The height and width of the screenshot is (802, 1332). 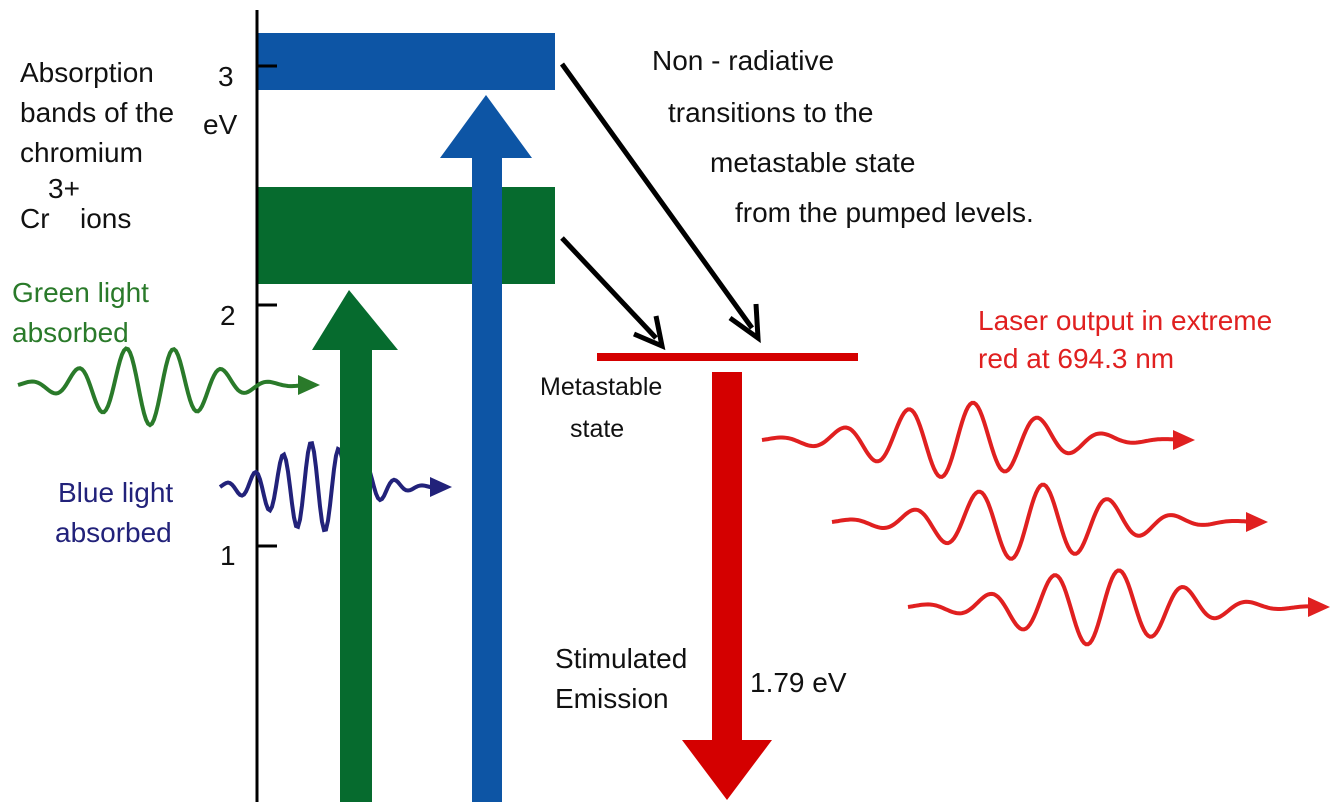 I want to click on label: transitions to the, so click(x=770, y=112).